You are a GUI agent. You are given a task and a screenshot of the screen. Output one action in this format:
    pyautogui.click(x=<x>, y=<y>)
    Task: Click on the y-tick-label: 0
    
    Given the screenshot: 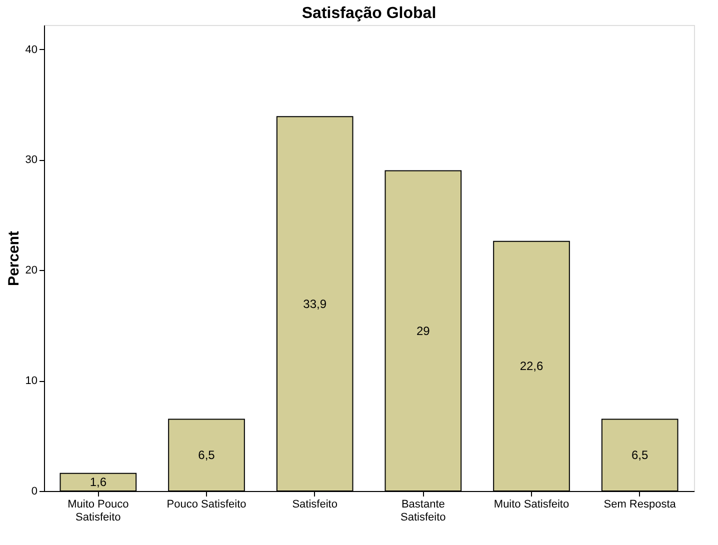 What is the action you would take?
    pyautogui.click(x=34, y=492)
    